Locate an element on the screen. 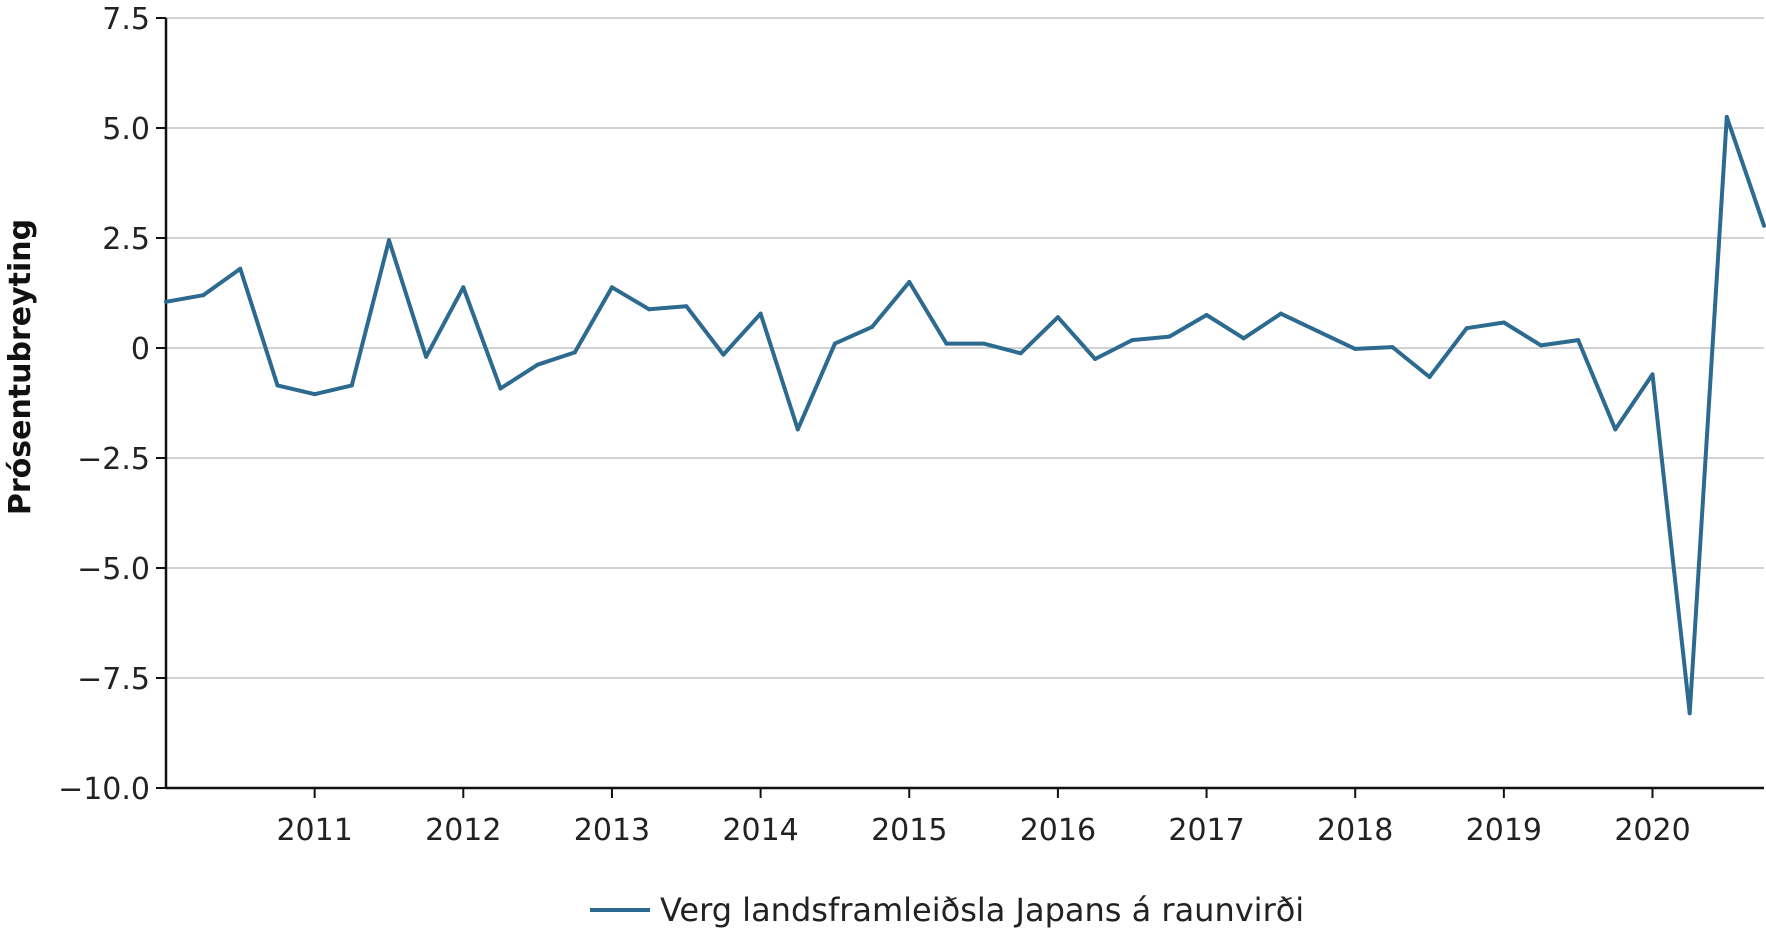  y-tick-label: −10.0 is located at coordinates (104, 789).